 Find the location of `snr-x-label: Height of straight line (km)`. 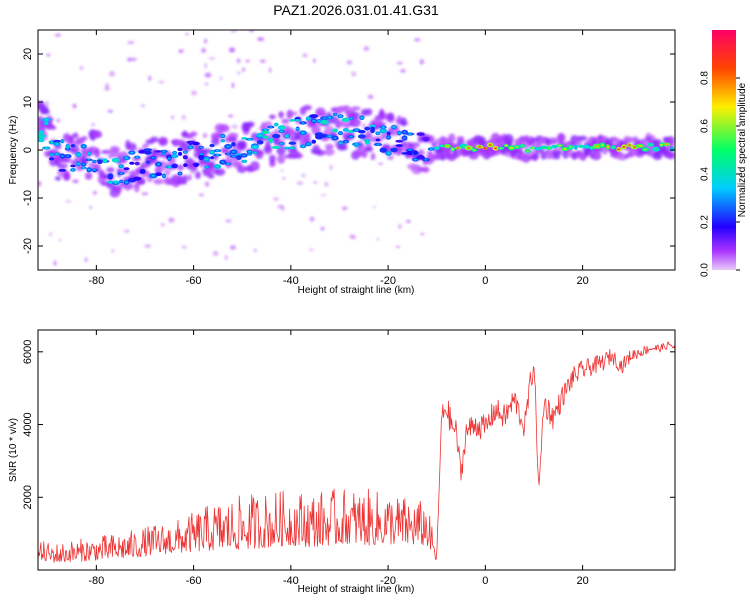

snr-x-label: Height of straight line (km) is located at coordinates (356, 589).